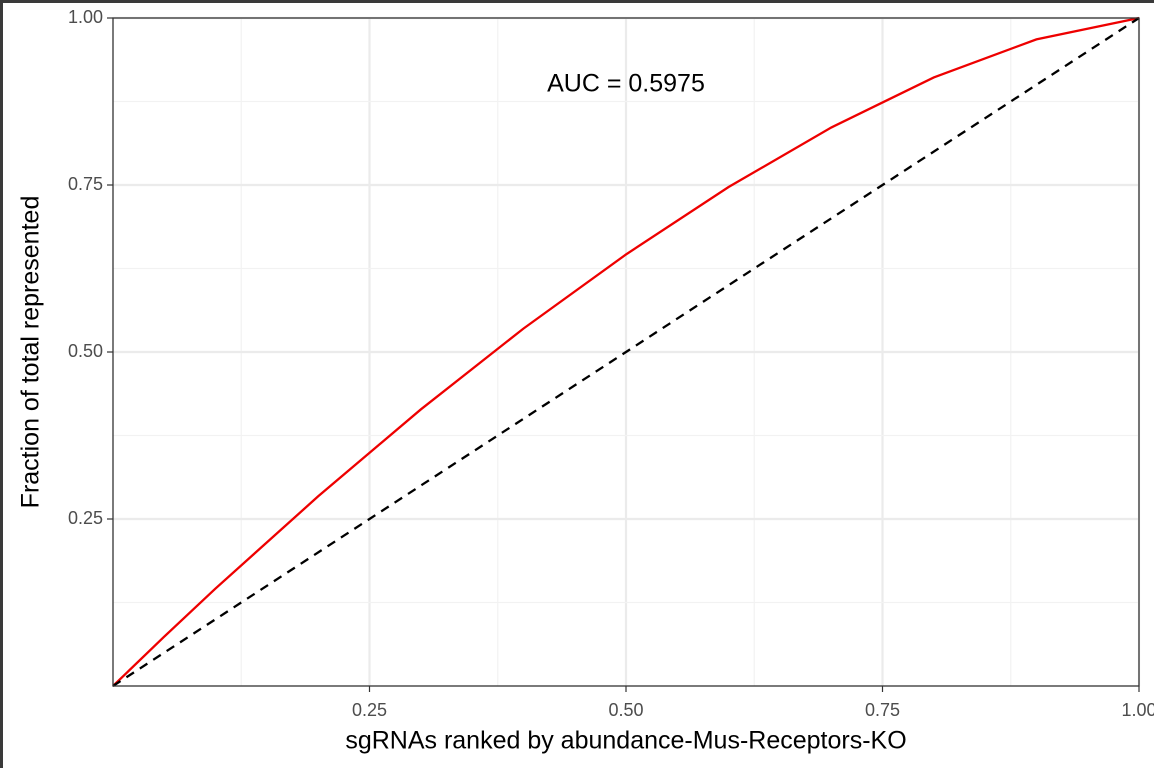 Image resolution: width=1154 pixels, height=768 pixels. Describe the element at coordinates (577, 1) in the screenshot. I see `frame-top` at that location.